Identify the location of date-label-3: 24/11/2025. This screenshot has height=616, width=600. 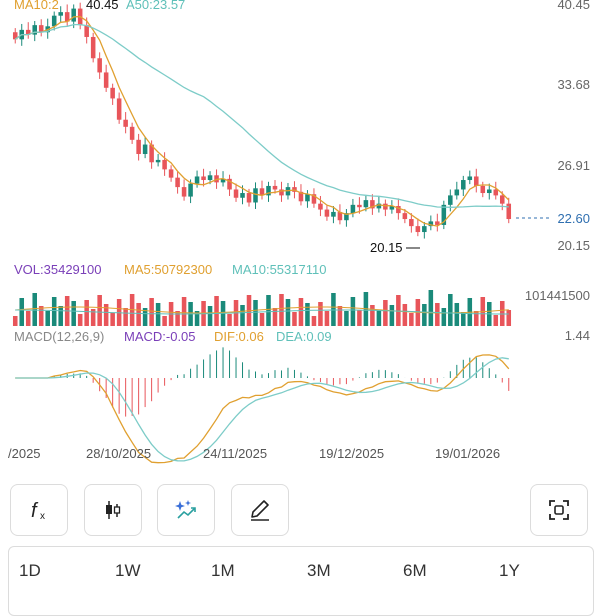
(235, 453).